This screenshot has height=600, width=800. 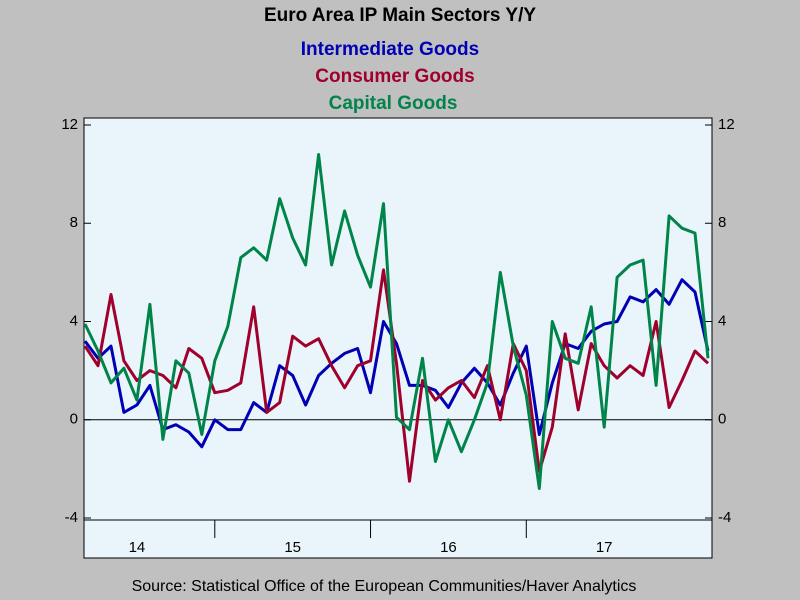 What do you see at coordinates (400, 15) in the screenshot?
I see `chart-title: Euro Area IP Main Sectors Y/Y` at bounding box center [400, 15].